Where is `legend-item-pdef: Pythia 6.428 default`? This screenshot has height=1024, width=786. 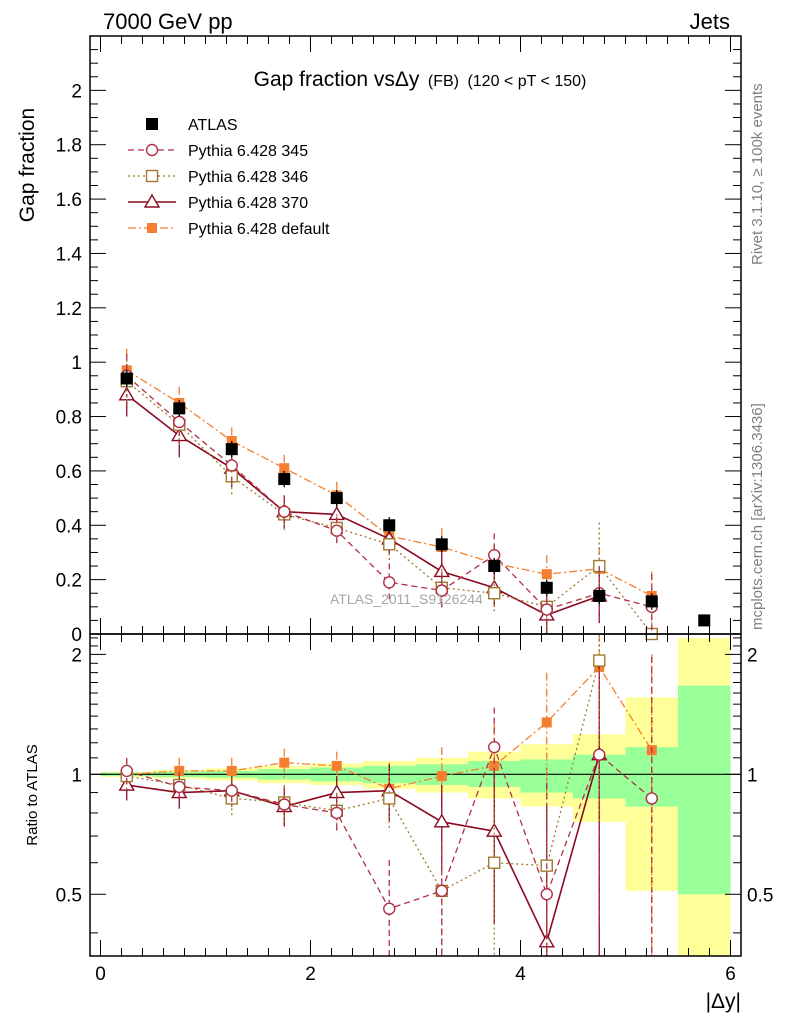 legend-item-pdef: Pythia 6.428 default is located at coordinates (229, 229).